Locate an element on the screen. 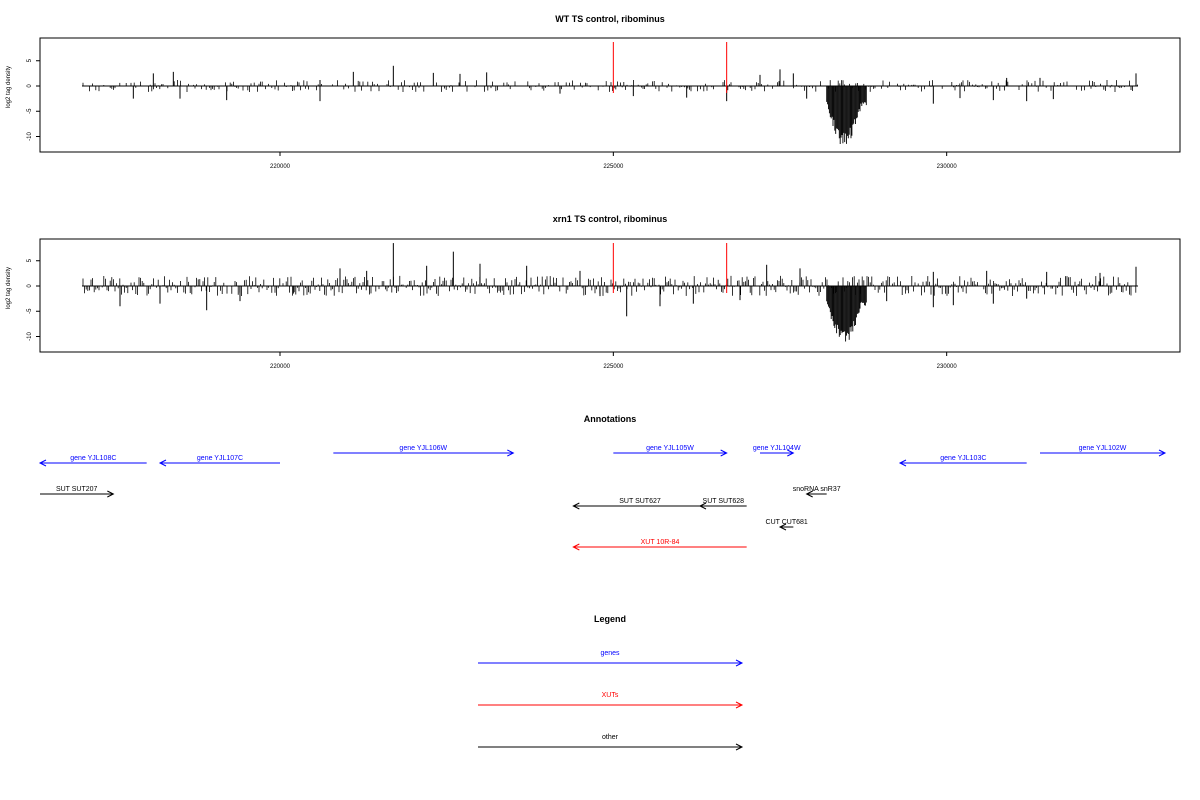  annotation-feature: SUT SUT628 is located at coordinates (722, 504).